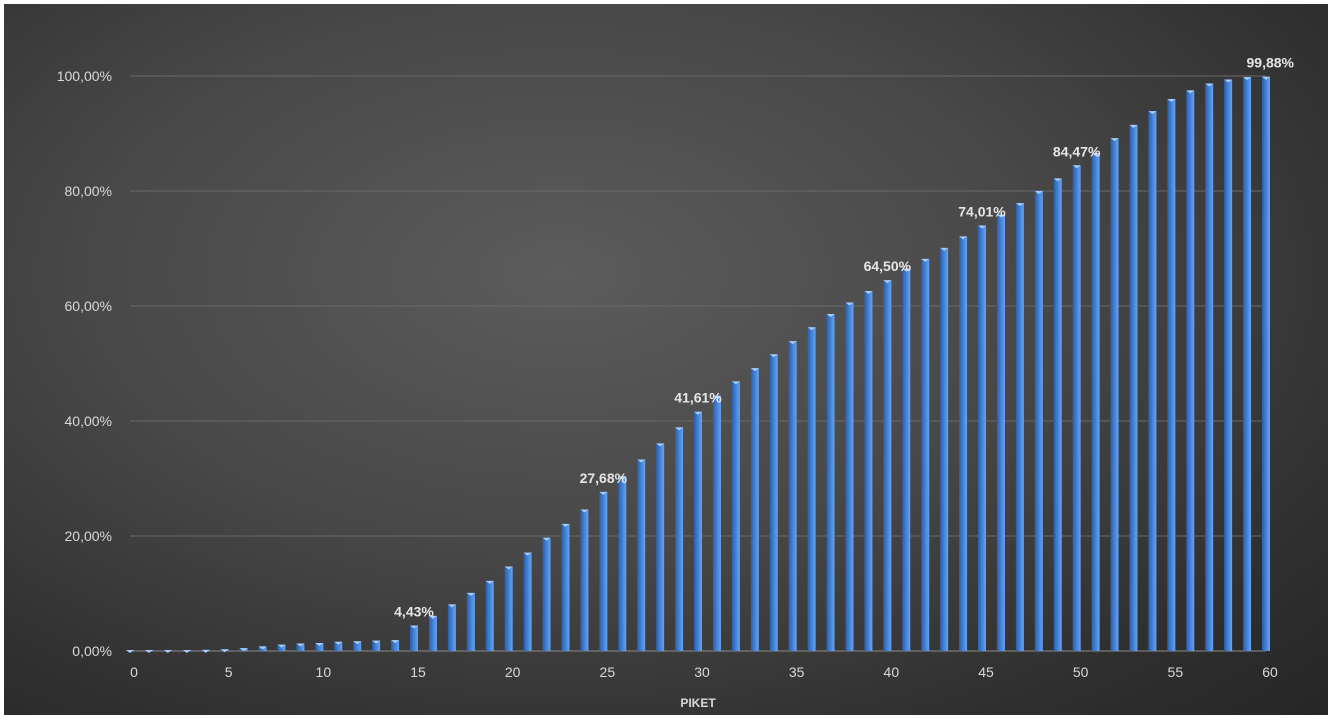 The width and height of the screenshot is (1335, 719). I want to click on data-label: 4,43%, so click(414, 612).